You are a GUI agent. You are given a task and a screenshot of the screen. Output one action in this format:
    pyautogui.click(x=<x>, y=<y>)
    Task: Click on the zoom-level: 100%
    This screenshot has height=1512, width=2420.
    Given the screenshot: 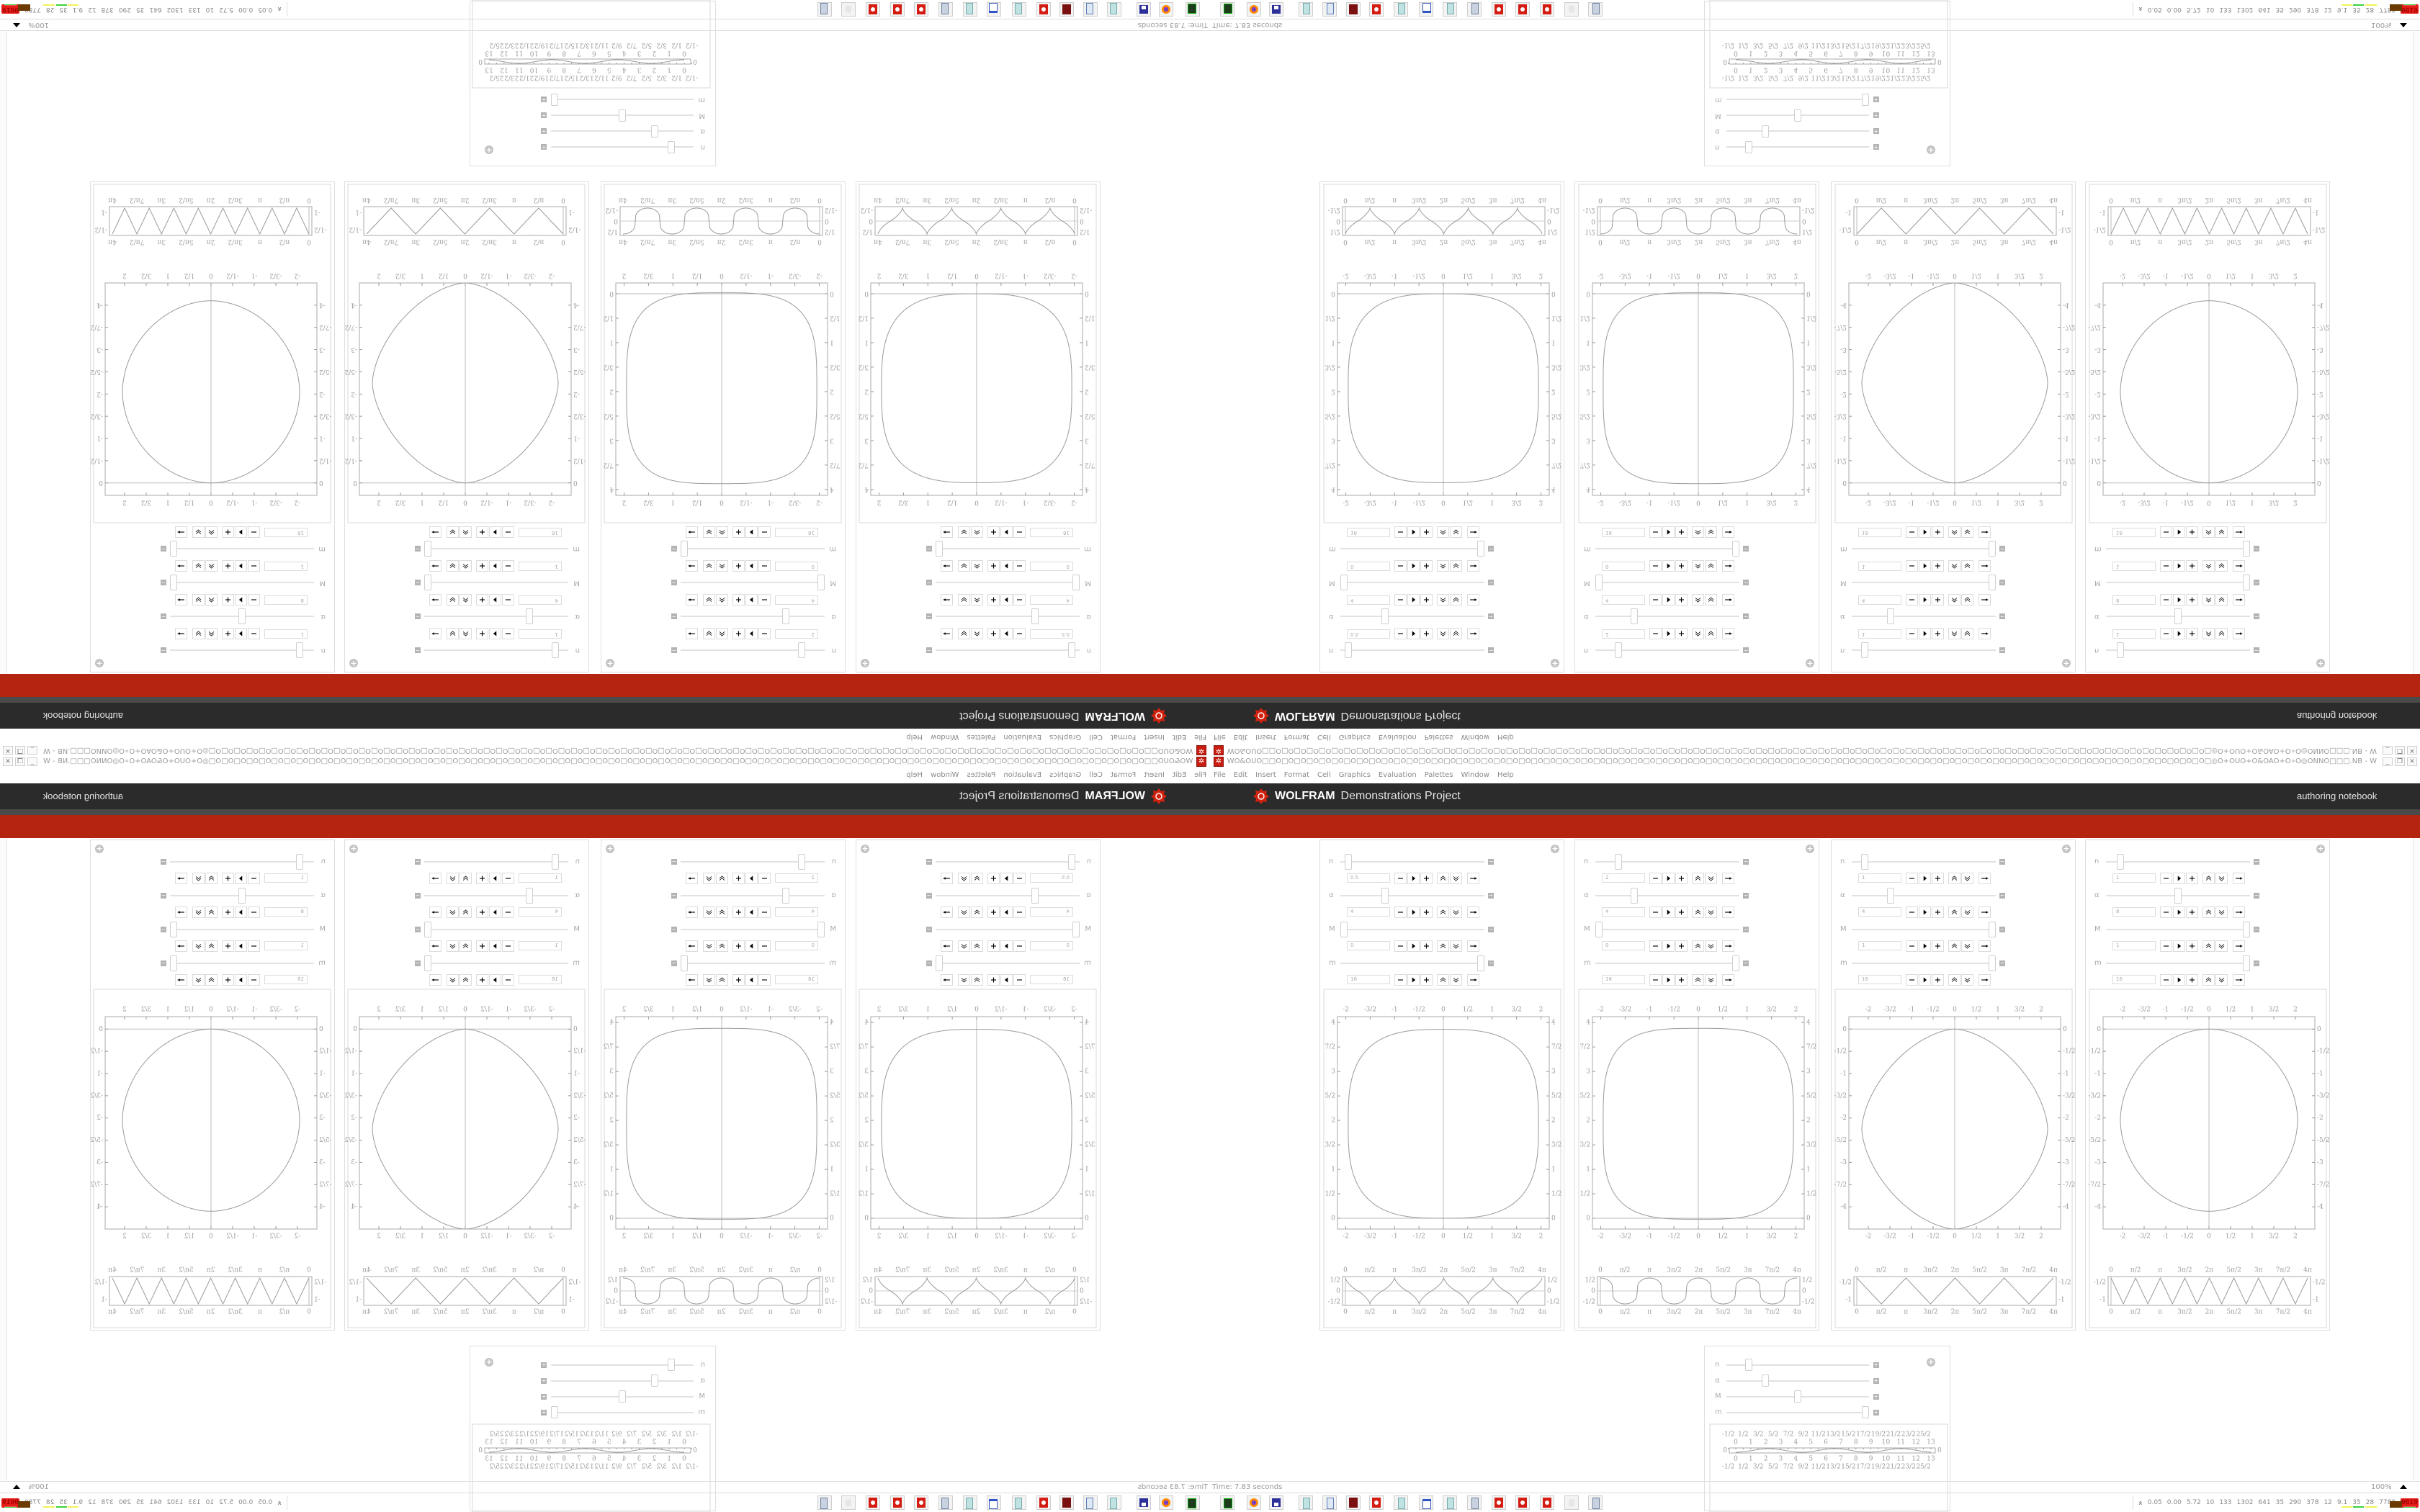 What is the action you would take?
    pyautogui.click(x=2381, y=1487)
    